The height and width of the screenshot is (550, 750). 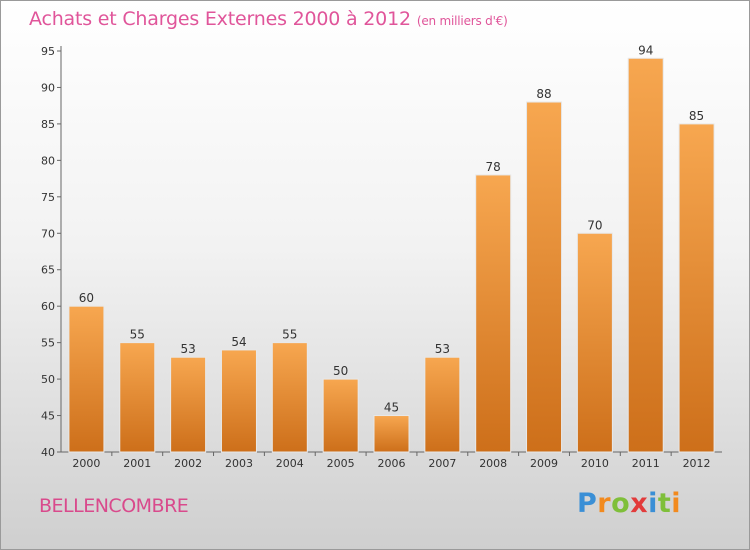 I want to click on chart-subtitle: (en milliers d'€), so click(x=462, y=21).